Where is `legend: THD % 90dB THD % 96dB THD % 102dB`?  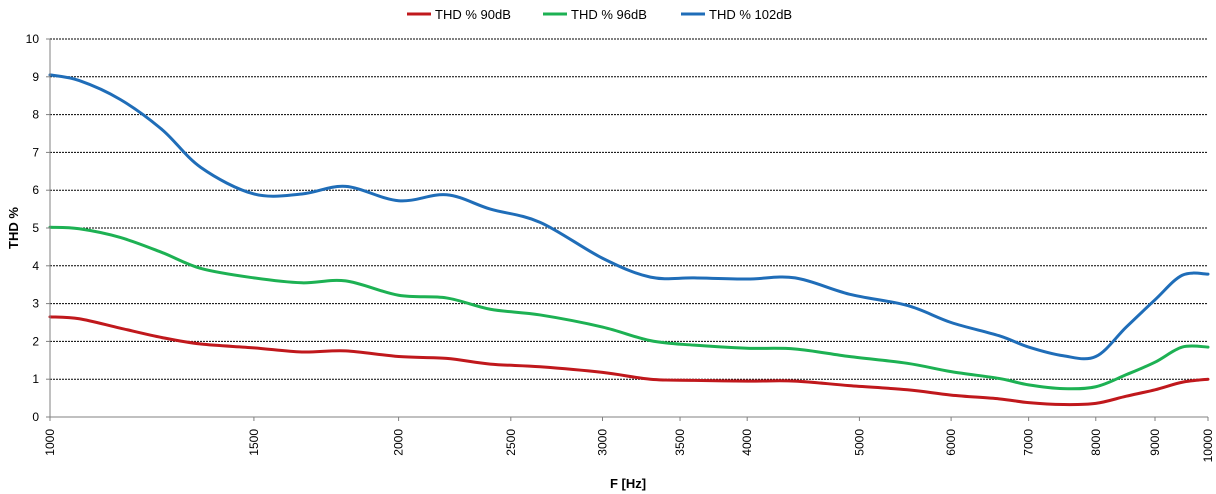 legend: THD % 90dB THD % 96dB THD % 102dB is located at coordinates (599, 14).